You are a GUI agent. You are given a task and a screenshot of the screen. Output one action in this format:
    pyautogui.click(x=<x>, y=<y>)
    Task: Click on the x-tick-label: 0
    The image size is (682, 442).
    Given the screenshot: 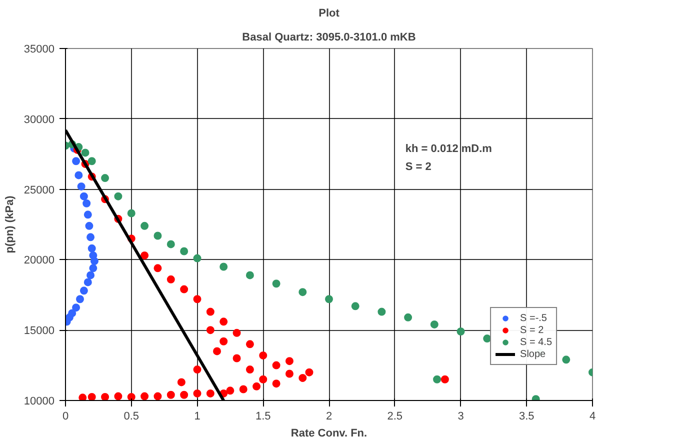 What is the action you would take?
    pyautogui.click(x=65, y=416)
    